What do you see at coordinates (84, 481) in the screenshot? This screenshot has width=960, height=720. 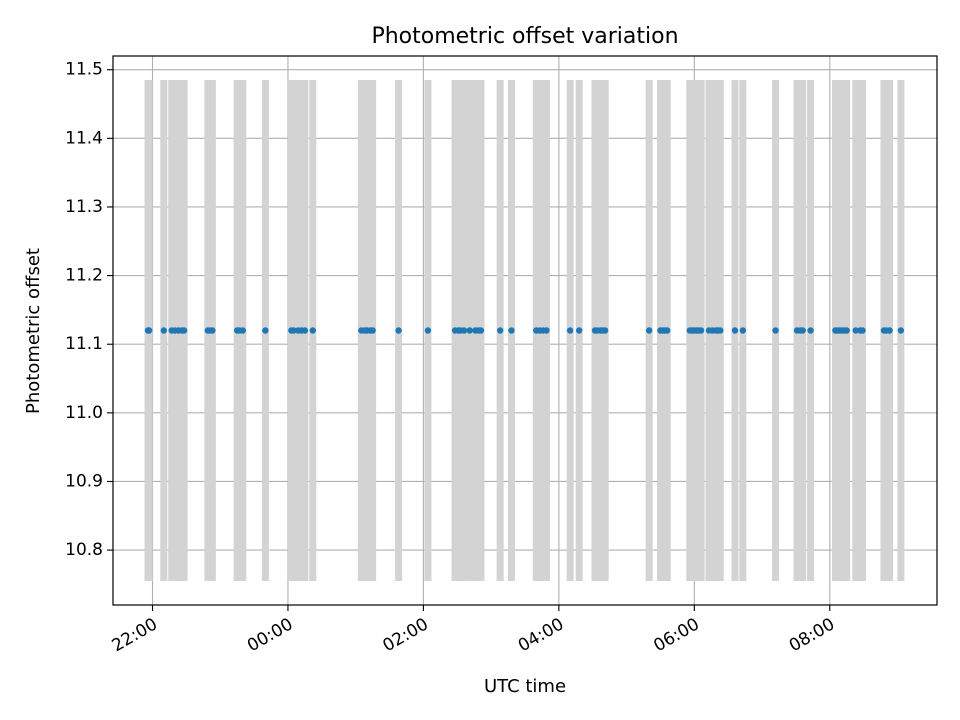 I see `y-tick-label: 10.9` at bounding box center [84, 481].